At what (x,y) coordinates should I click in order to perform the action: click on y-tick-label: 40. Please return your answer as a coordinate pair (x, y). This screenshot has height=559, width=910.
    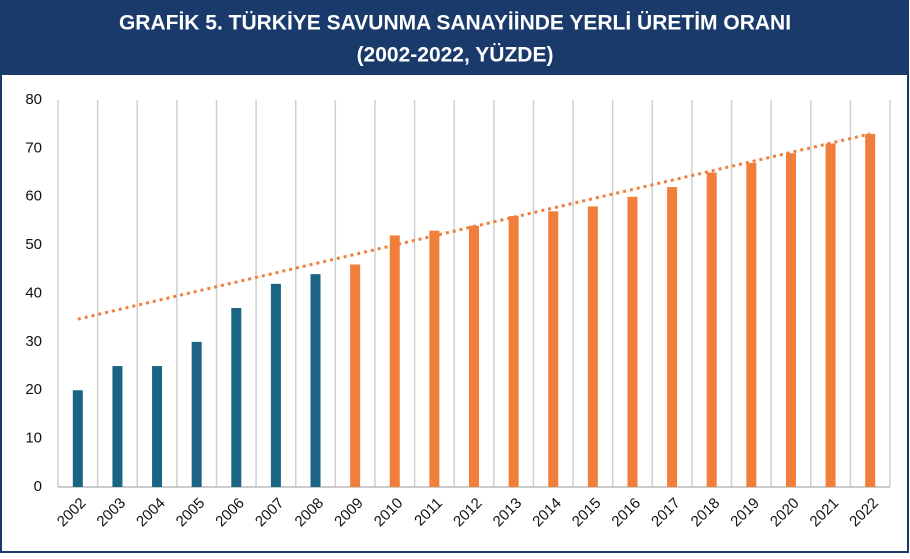
    Looking at the image, I should click on (33, 292).